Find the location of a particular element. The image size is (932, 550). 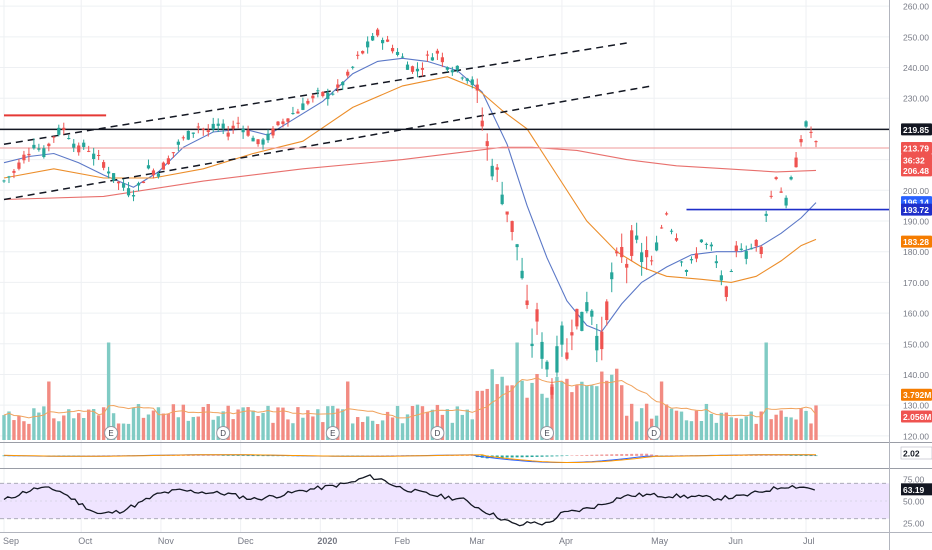

rsi-tick-label: 50.00 is located at coordinates (914, 502).